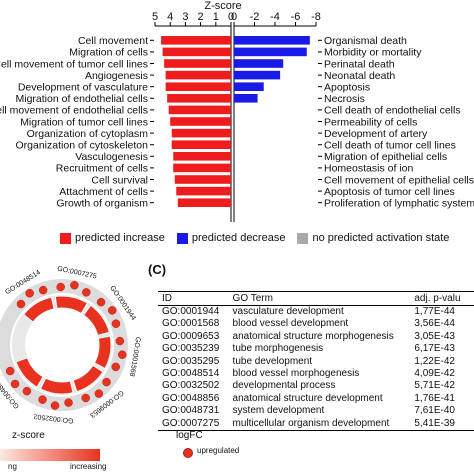  Describe the element at coordinates (103, 192) in the screenshot. I see `left-category-label: Attachment of cells` at that location.